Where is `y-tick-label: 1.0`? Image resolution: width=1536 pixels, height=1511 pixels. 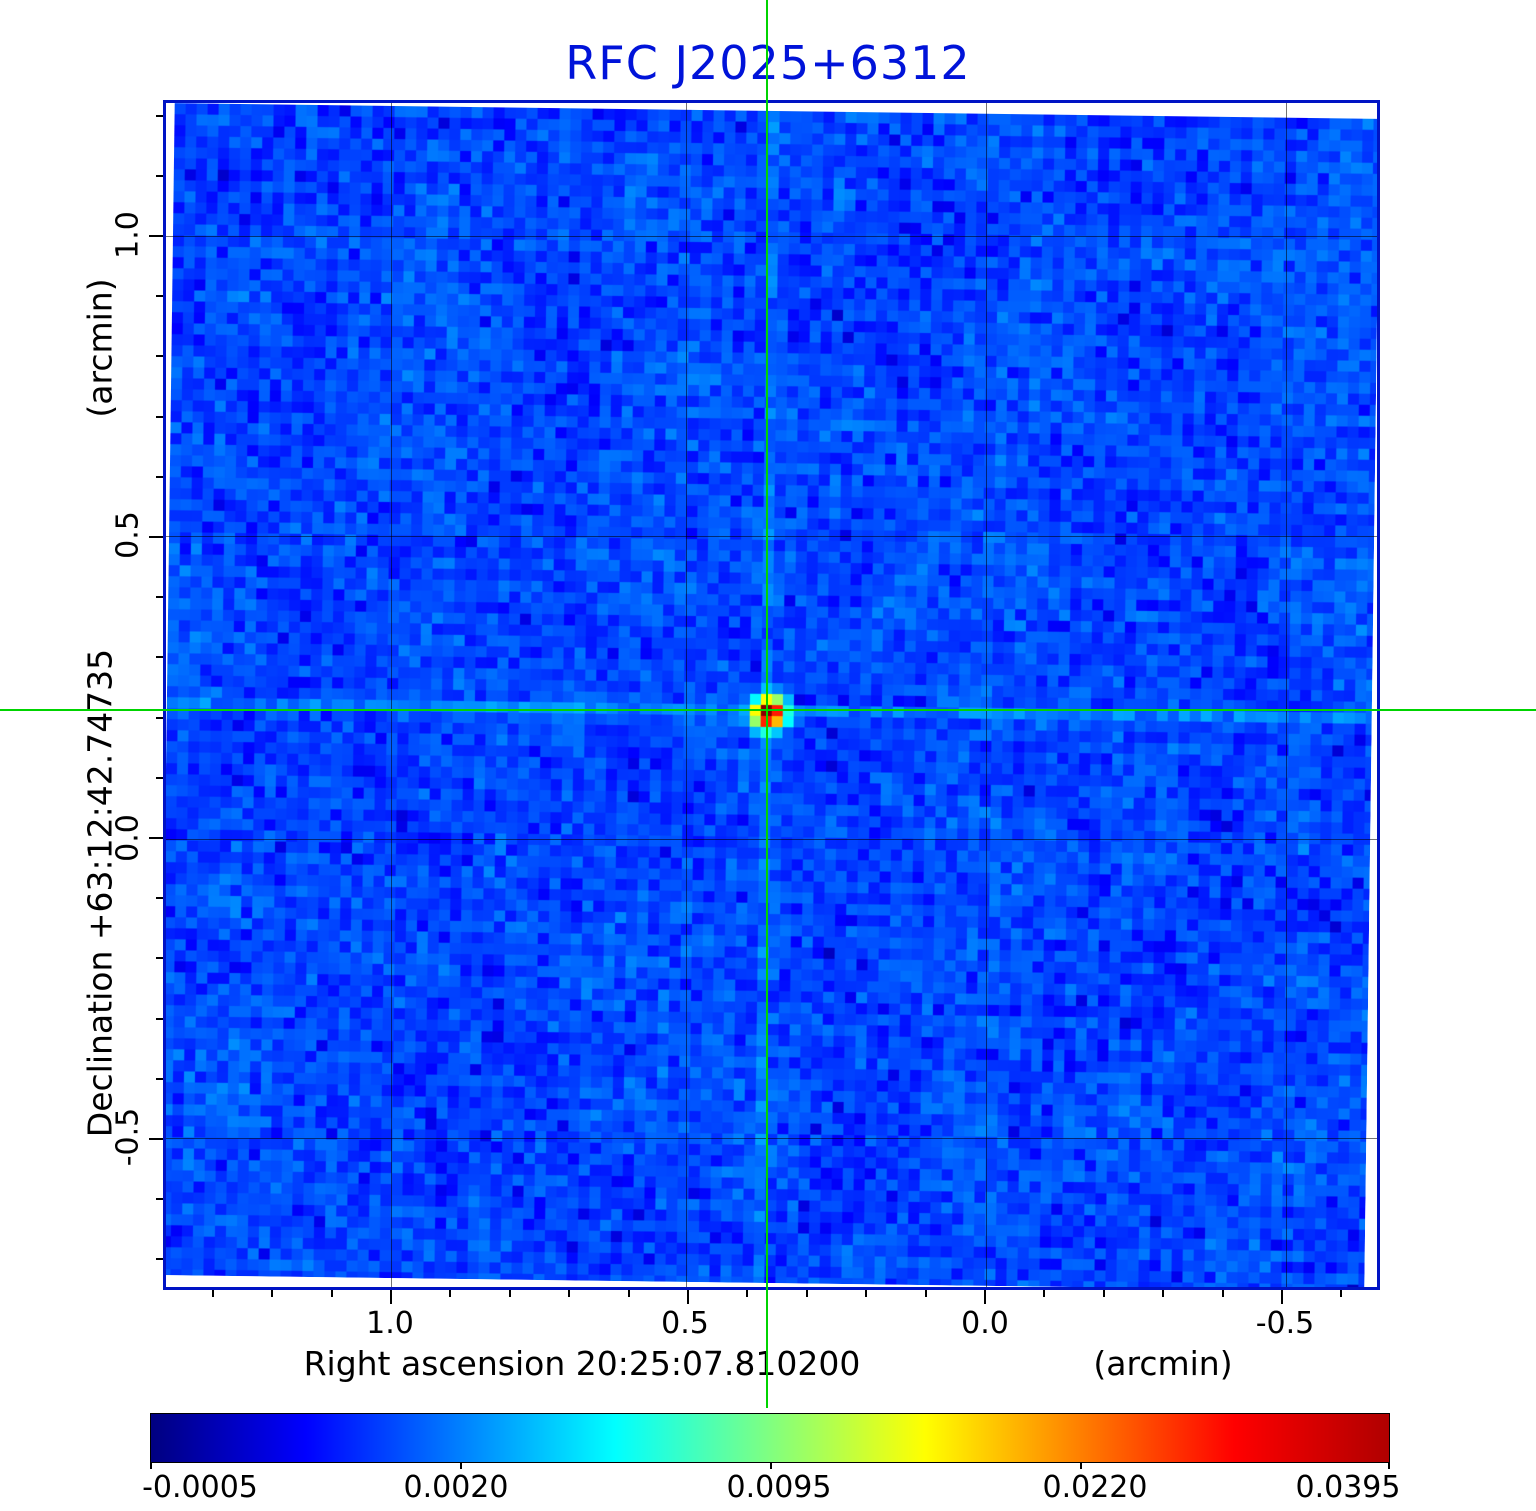 y-tick-label: 1.0 is located at coordinates (128, 235).